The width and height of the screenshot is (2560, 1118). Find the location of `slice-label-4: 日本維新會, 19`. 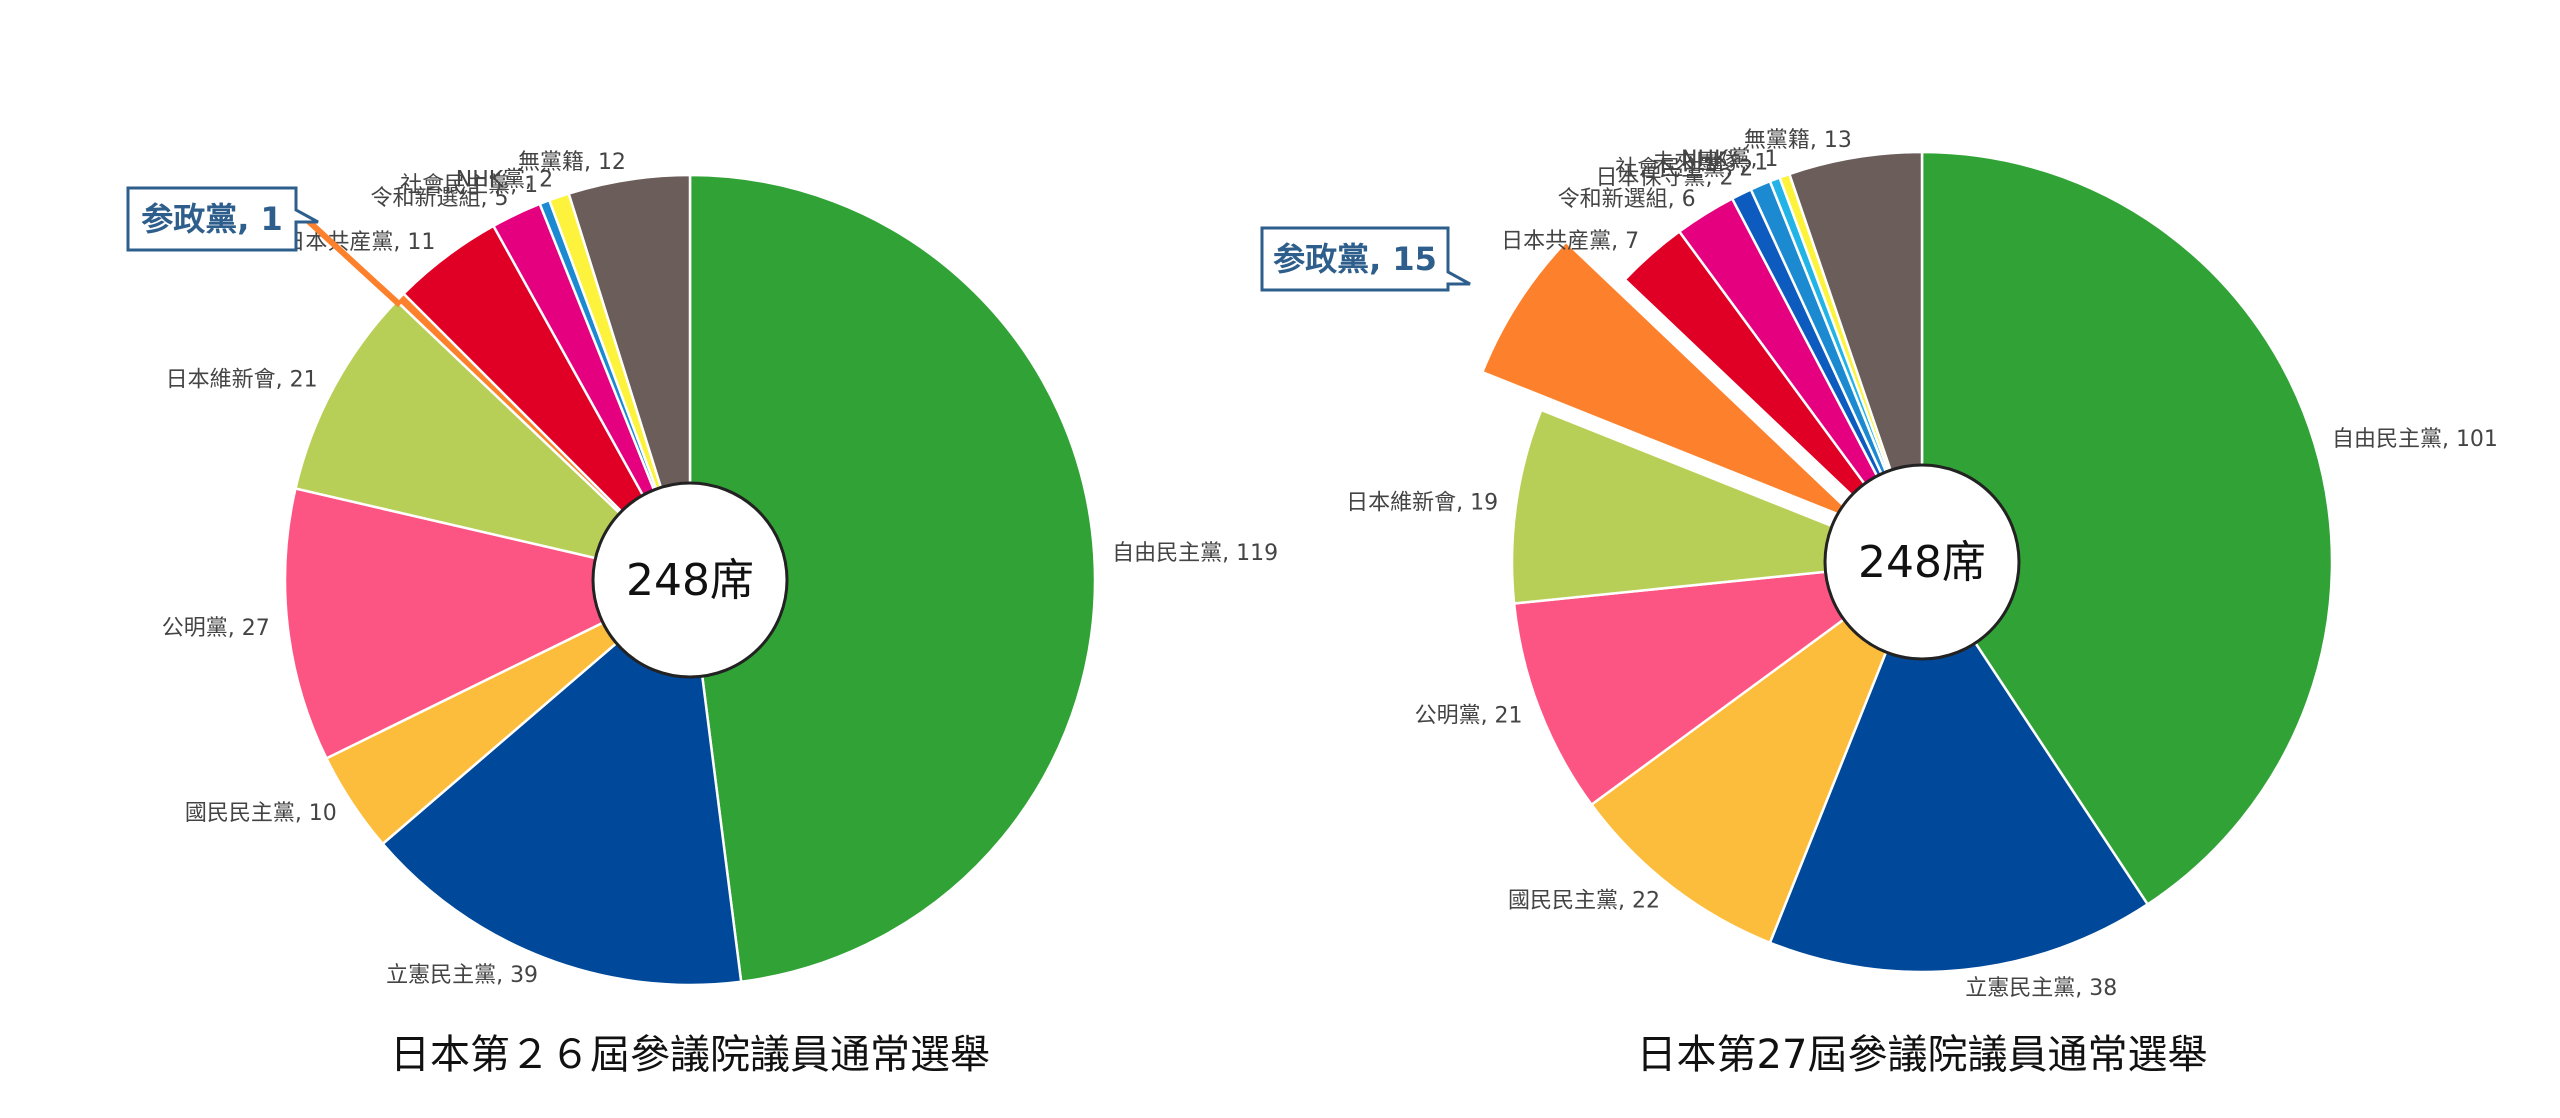

slice-label-4: 日本維新會, 19 is located at coordinates (1422, 503).